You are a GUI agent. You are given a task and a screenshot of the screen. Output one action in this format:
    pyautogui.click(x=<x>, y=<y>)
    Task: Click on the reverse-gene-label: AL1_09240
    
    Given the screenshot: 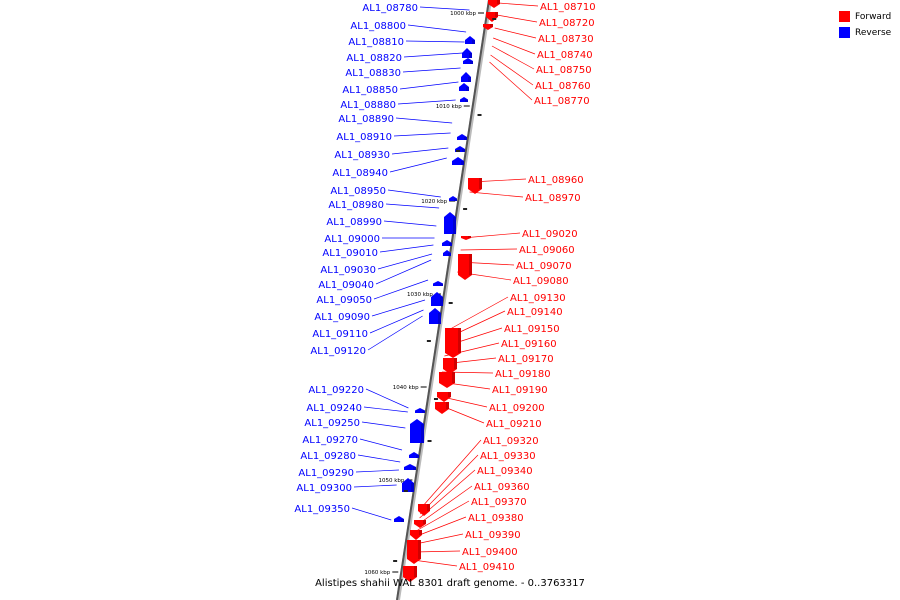 What is the action you would take?
    pyautogui.click(x=334, y=408)
    